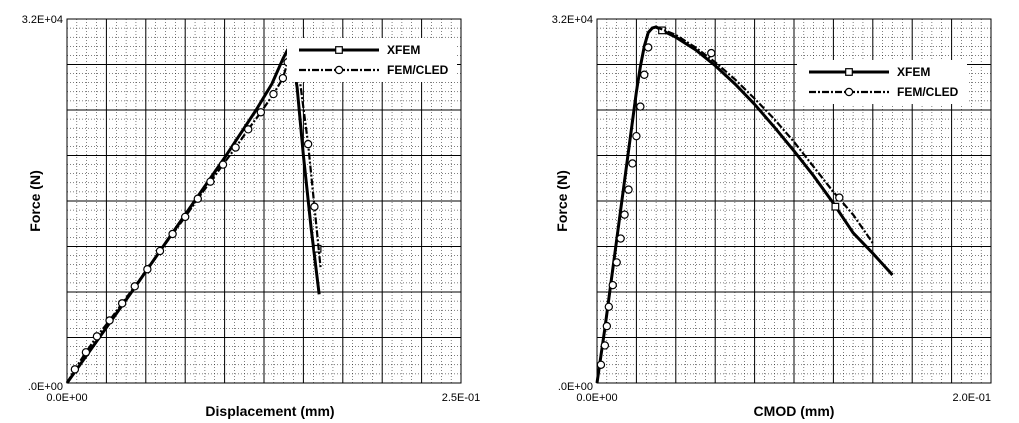  Describe the element at coordinates (461, 398) in the screenshot. I see `x-tick-label-max: 2.5E-01` at that location.